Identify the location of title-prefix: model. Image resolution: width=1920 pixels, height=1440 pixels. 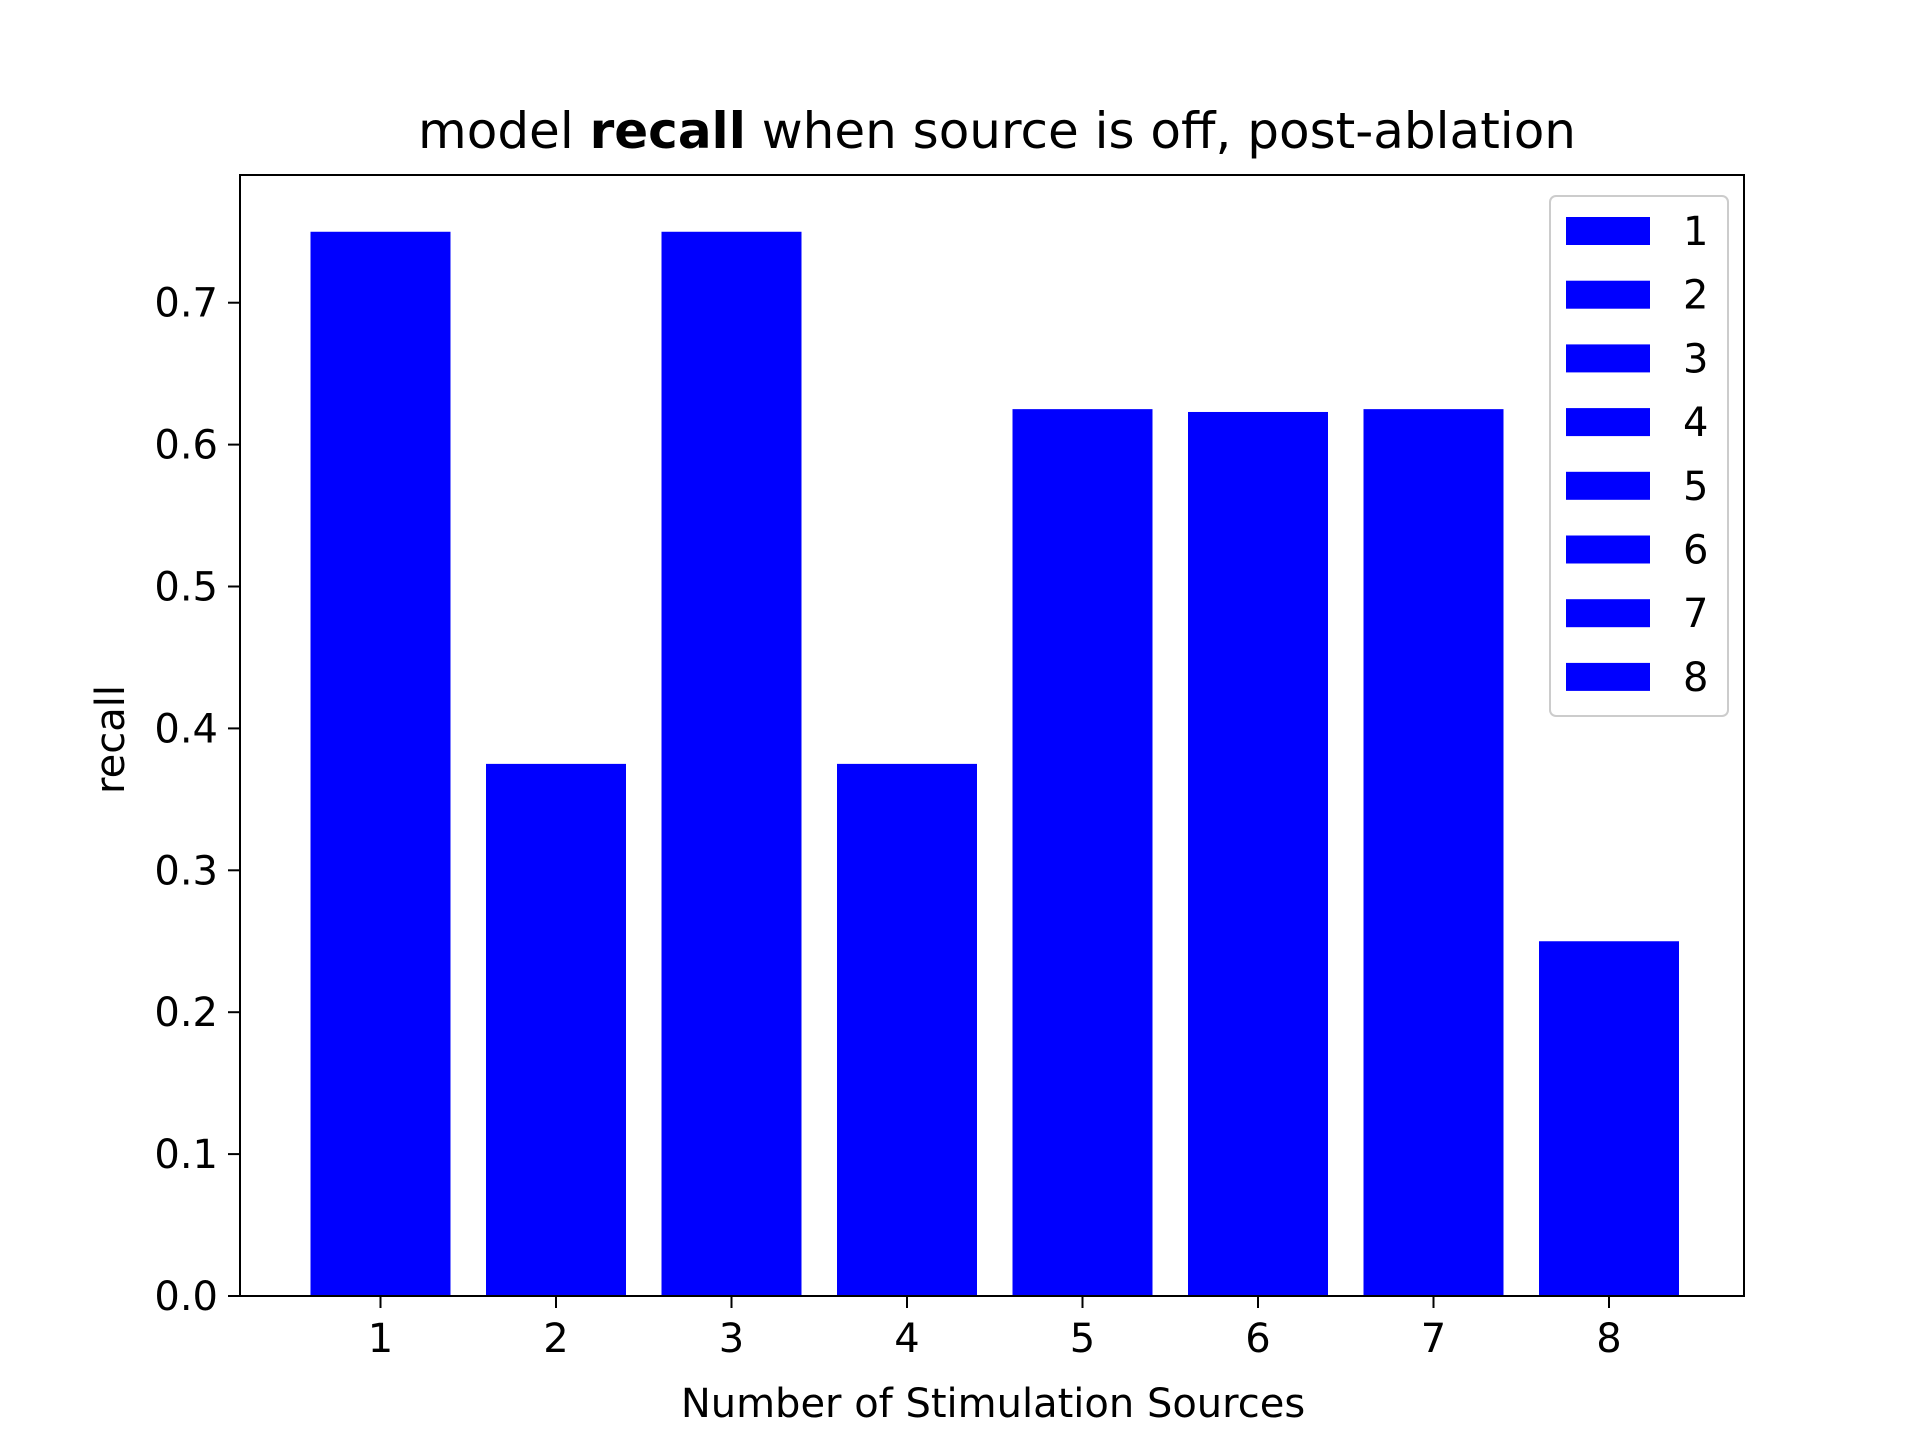
(504, 131).